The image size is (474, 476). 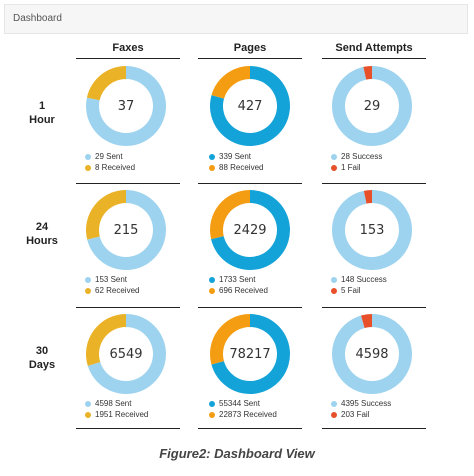 I want to click on legend-label: 22873 Received, so click(x=248, y=414).